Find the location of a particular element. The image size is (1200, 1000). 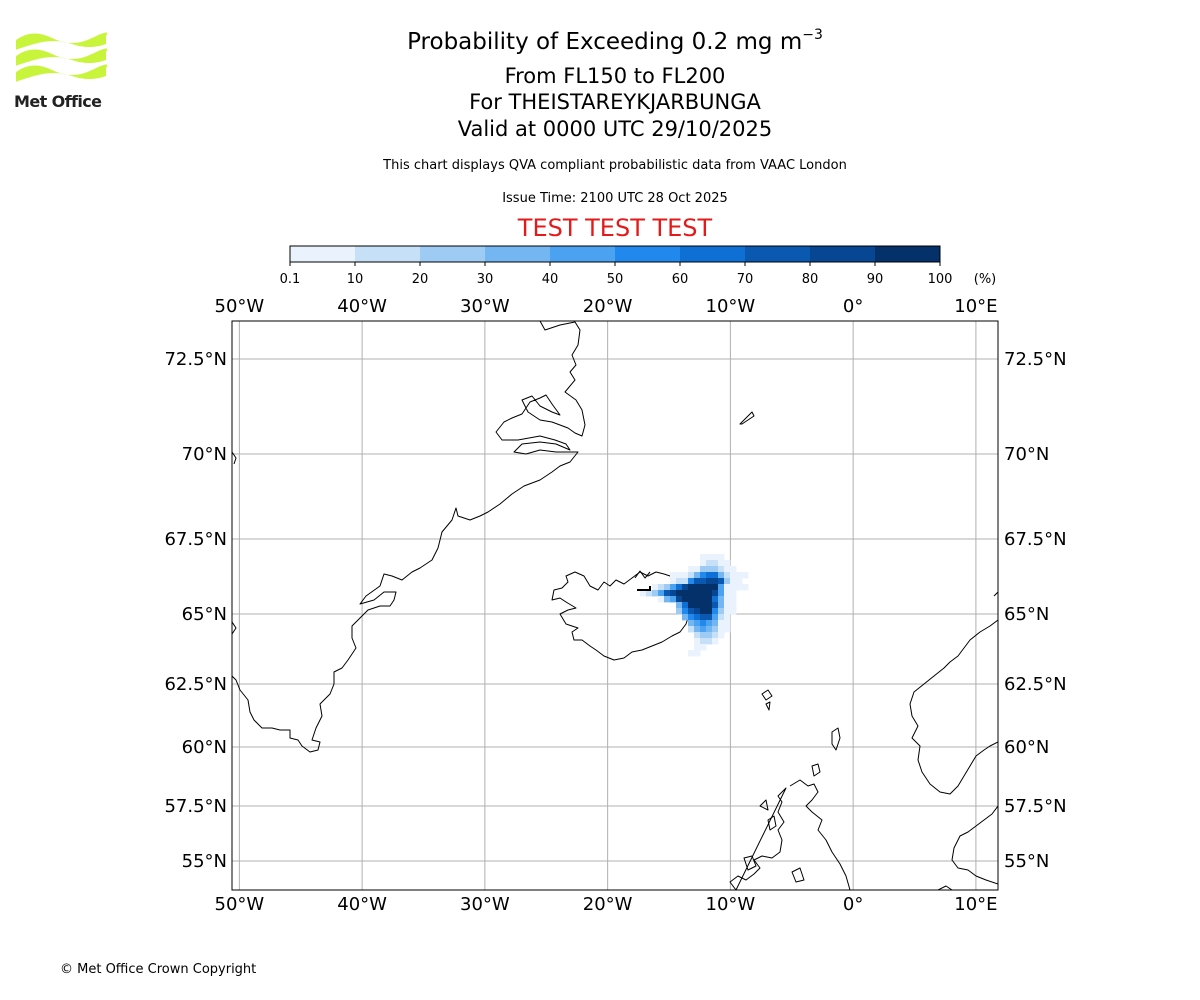

right-latitude-label: 62.5°N is located at coordinates (1035, 684).